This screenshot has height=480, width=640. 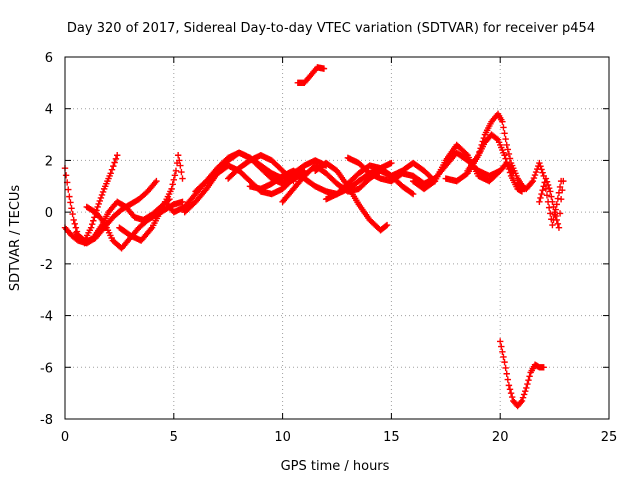 I want to click on x-axis-label: GPS time / hours, so click(x=335, y=466).